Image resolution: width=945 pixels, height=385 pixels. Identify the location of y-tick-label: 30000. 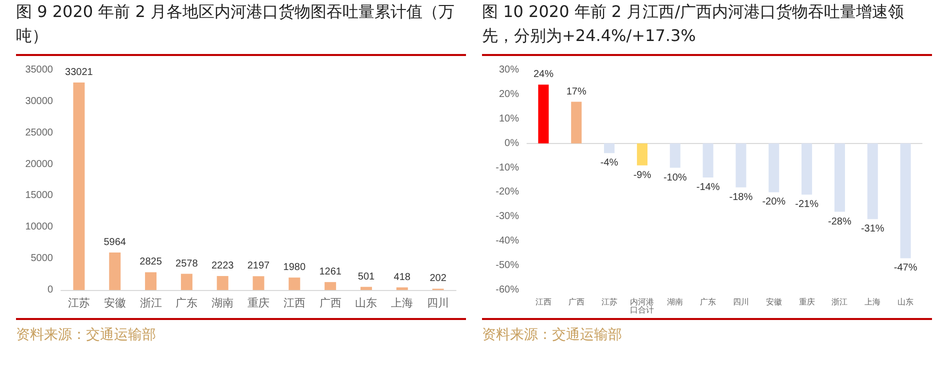
(39, 101).